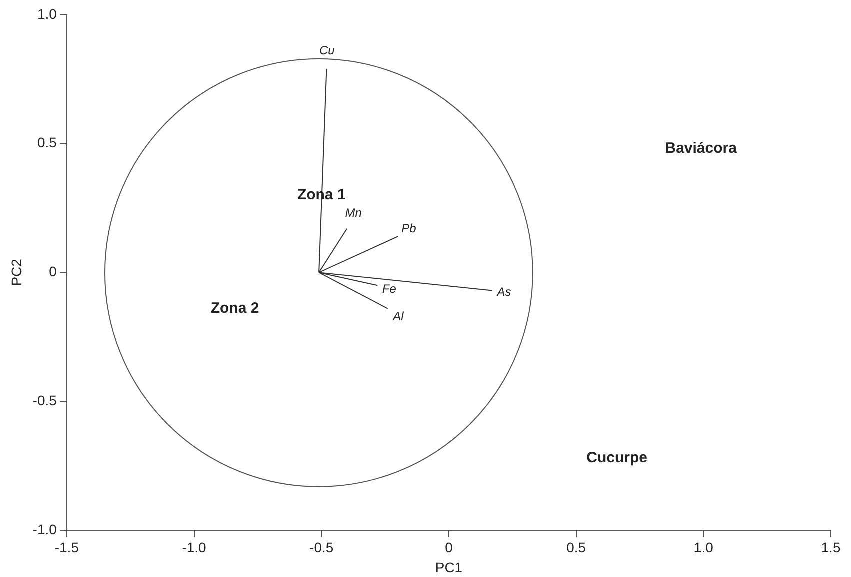 The image size is (851, 577). Describe the element at coordinates (235, 308) in the screenshot. I see `annotation: Zona 2` at that location.